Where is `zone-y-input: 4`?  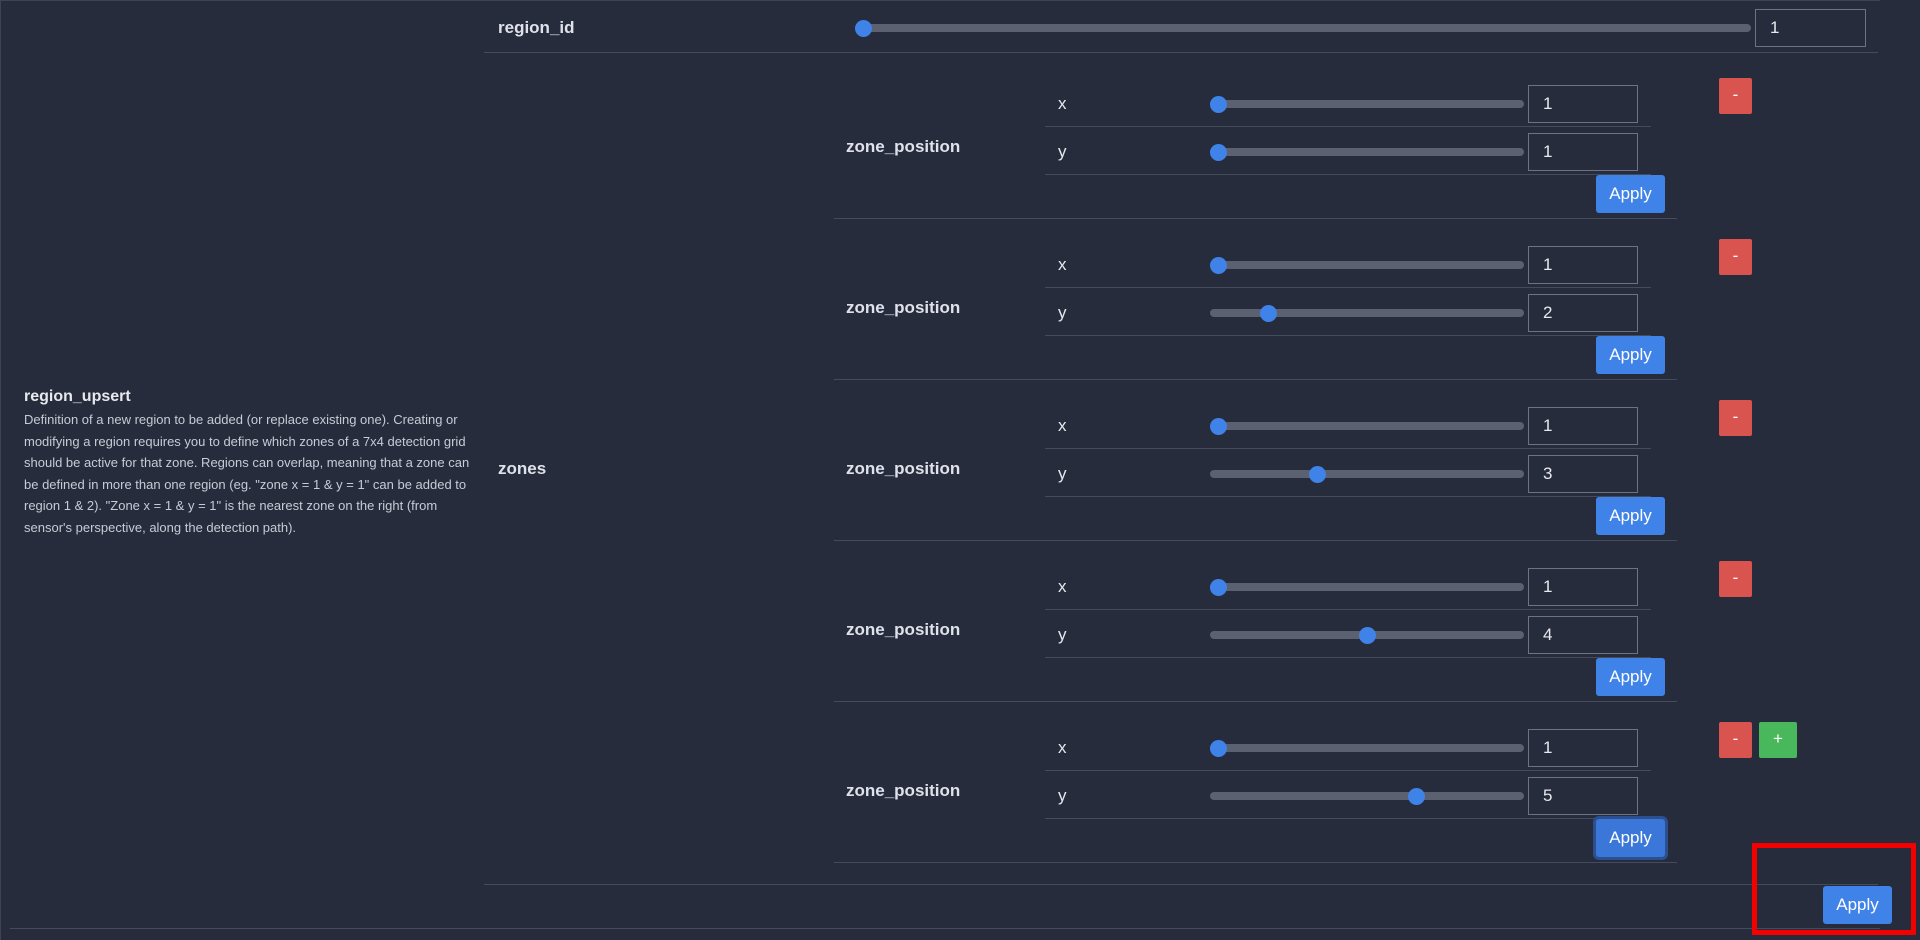
zone-y-input: 4 is located at coordinates (1583, 635).